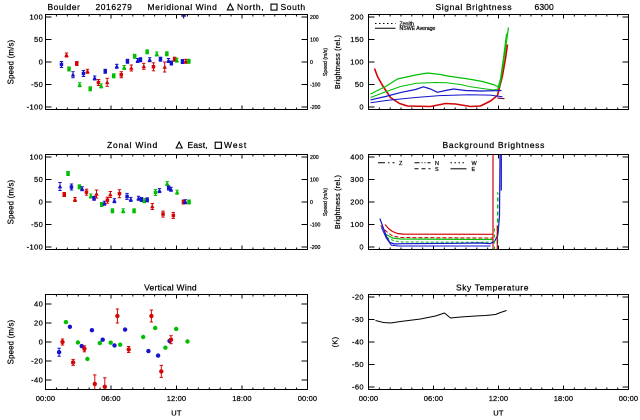  What do you see at coordinates (494, 145) in the screenshot?
I see `svg-text: Background Brightness` at bounding box center [494, 145].